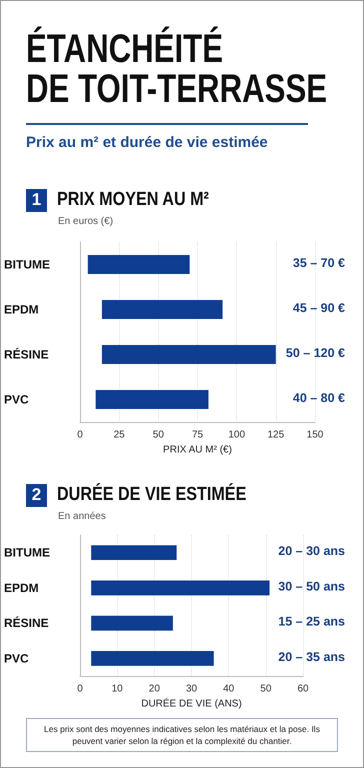  Describe the element at coordinates (82, 517) in the screenshot. I see `chart-subtitle: En années` at that location.